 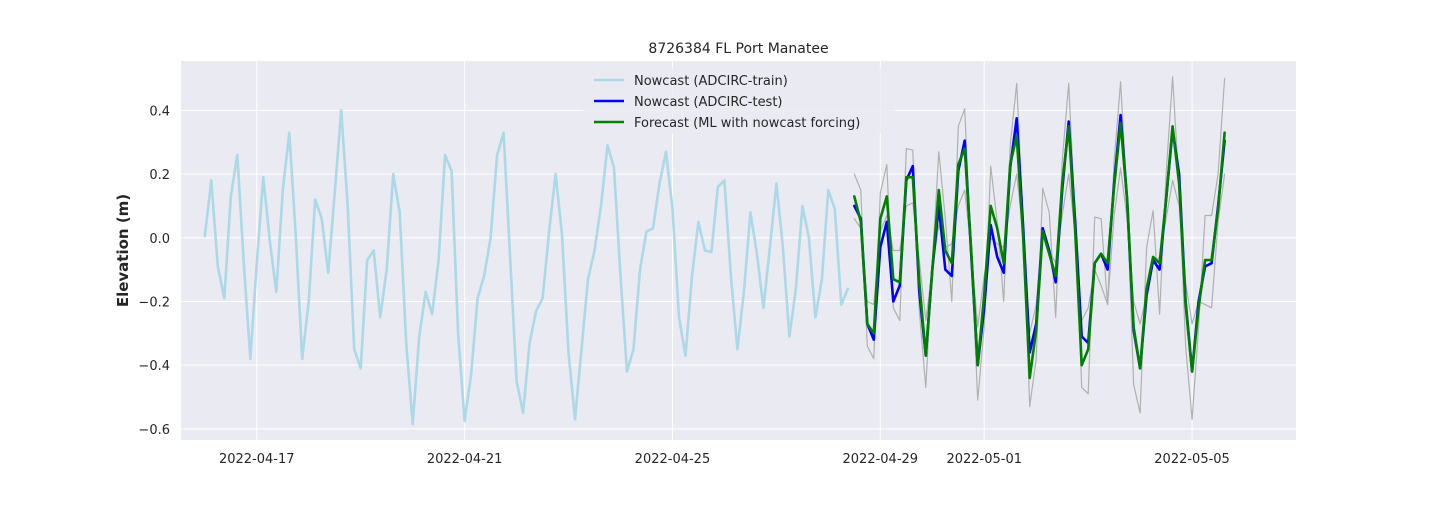 What do you see at coordinates (711, 81) in the screenshot?
I see `legend-label: Nowcast (ADCIRC-train)` at bounding box center [711, 81].